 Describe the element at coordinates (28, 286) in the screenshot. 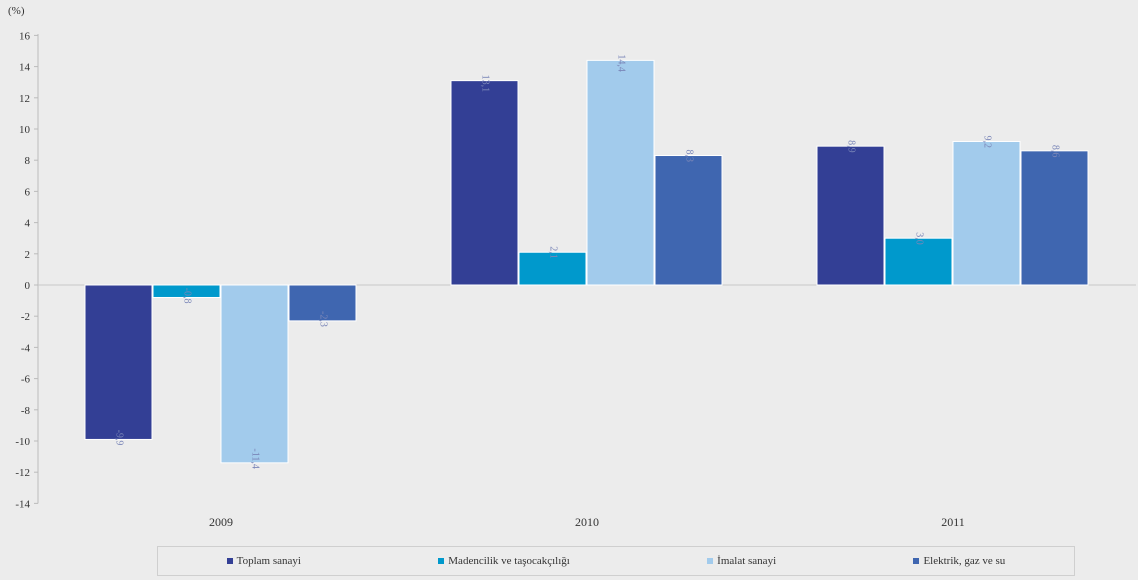

I see `y-tick-label: 0` at that location.